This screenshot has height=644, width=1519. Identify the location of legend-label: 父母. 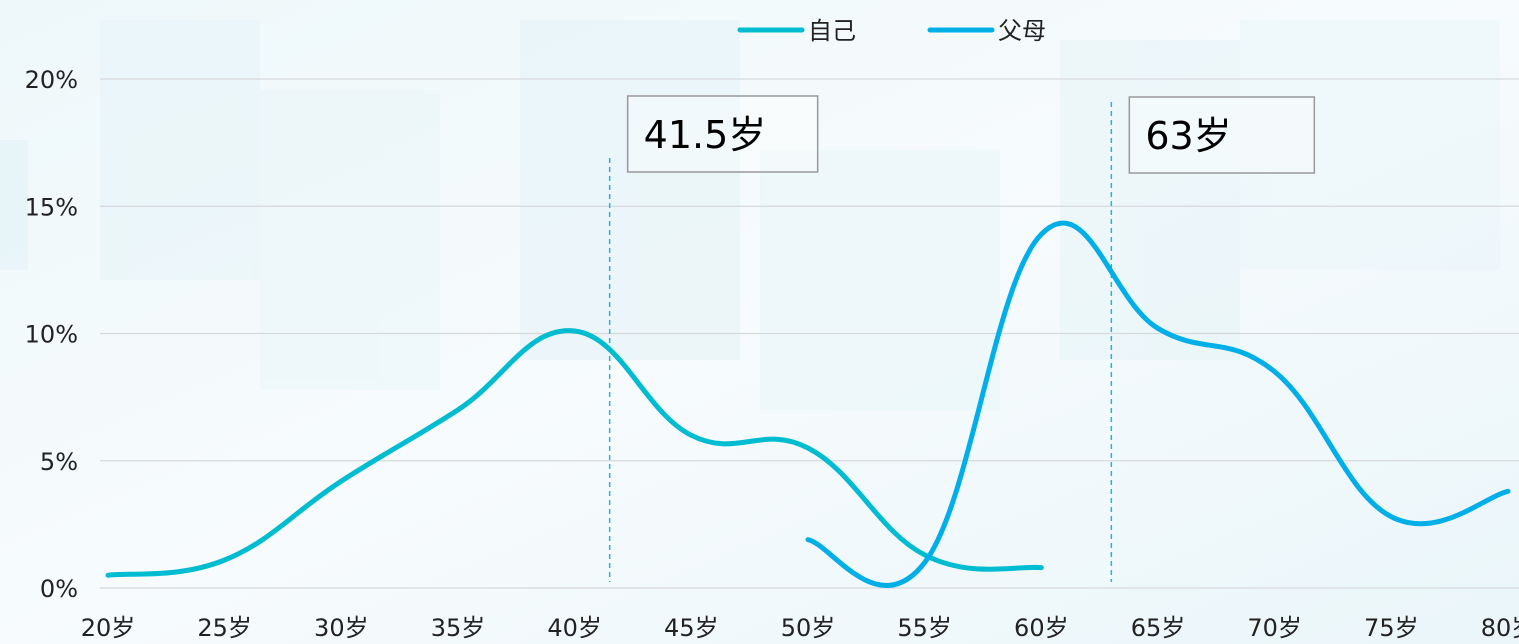
(1022, 31).